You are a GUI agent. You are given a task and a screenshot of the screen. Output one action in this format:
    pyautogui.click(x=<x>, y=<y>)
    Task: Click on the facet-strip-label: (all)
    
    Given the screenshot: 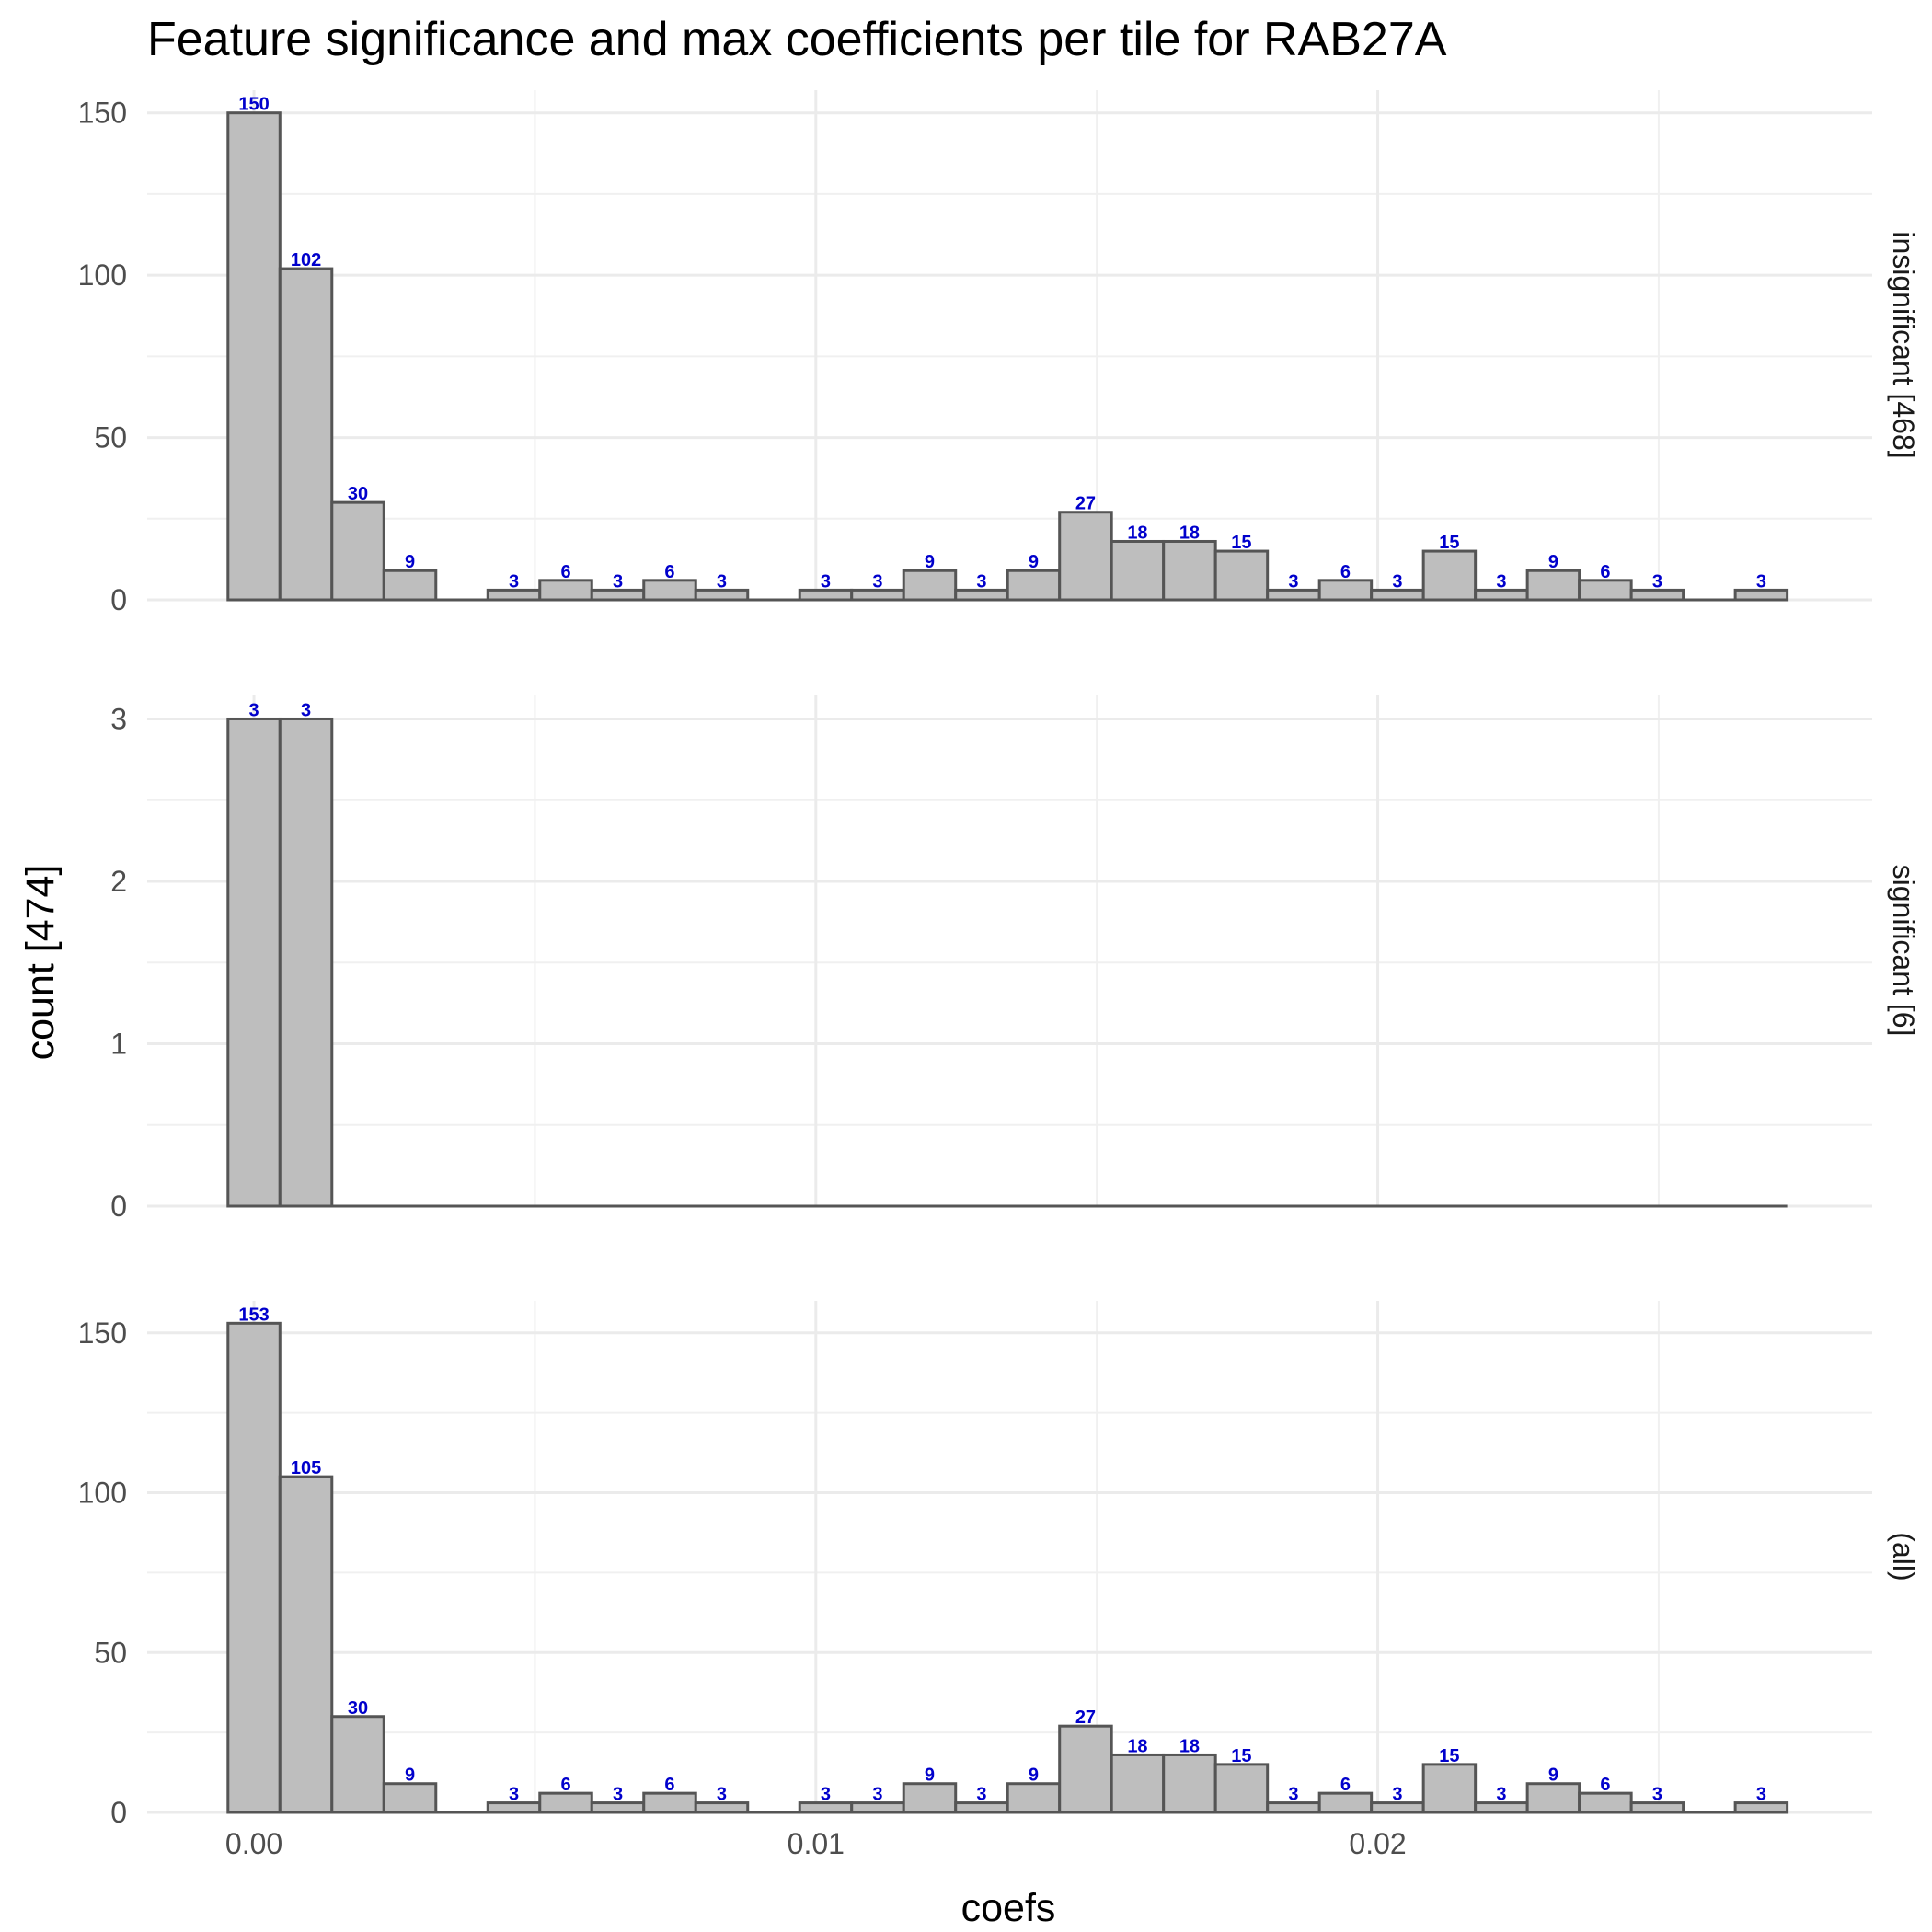 What is the action you would take?
    pyautogui.click(x=1903, y=1556)
    